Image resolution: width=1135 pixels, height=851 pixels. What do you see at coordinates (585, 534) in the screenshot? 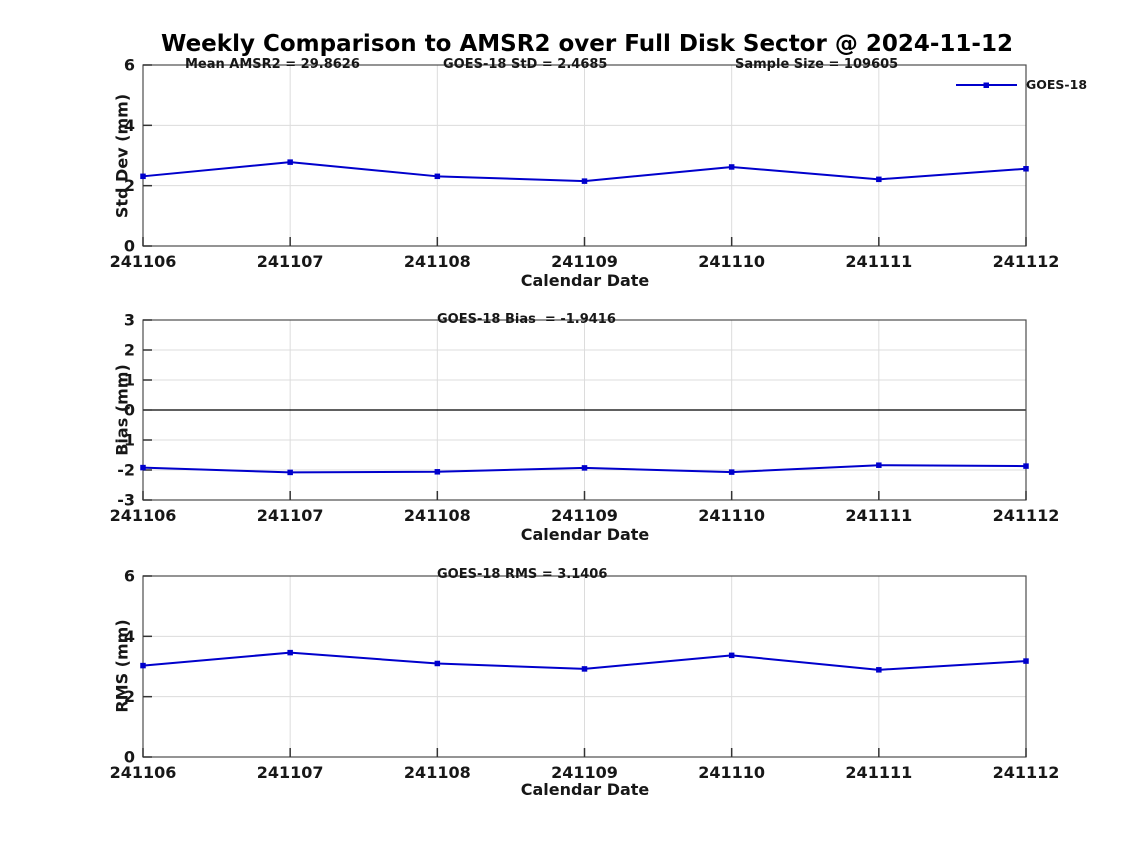
I see `x-axis-label-2: Calendar Date` at bounding box center [585, 534].